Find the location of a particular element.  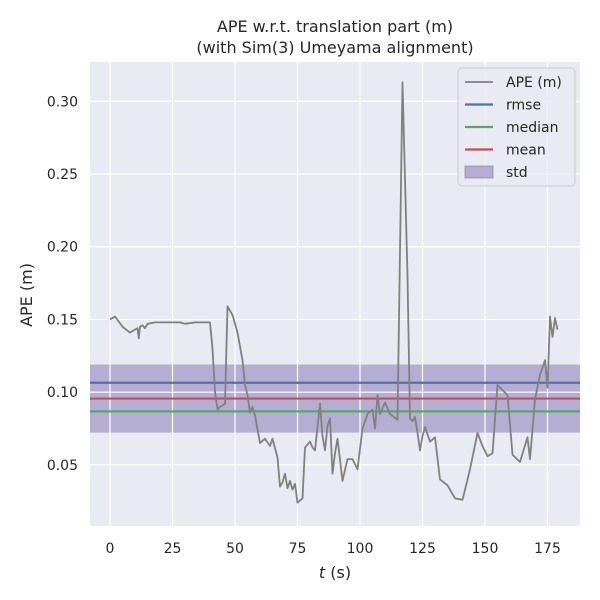

legend-label-rmse: rmse is located at coordinates (523, 106).